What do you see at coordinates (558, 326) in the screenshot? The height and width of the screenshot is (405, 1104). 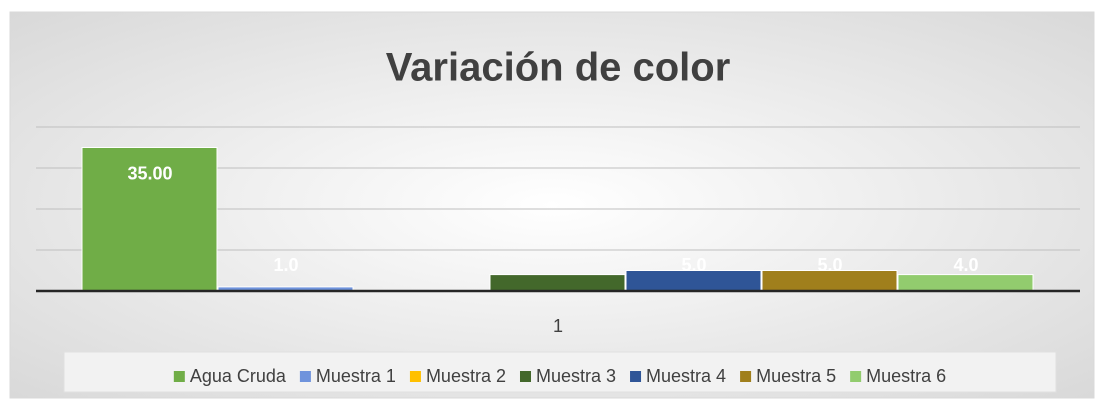 I see `x-tick-label: 1` at bounding box center [558, 326].